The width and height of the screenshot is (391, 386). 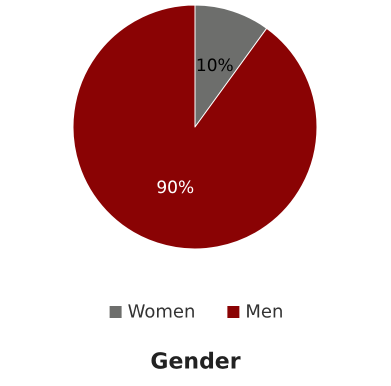 What do you see at coordinates (175, 188) in the screenshot?
I see `data-label: 90%` at bounding box center [175, 188].